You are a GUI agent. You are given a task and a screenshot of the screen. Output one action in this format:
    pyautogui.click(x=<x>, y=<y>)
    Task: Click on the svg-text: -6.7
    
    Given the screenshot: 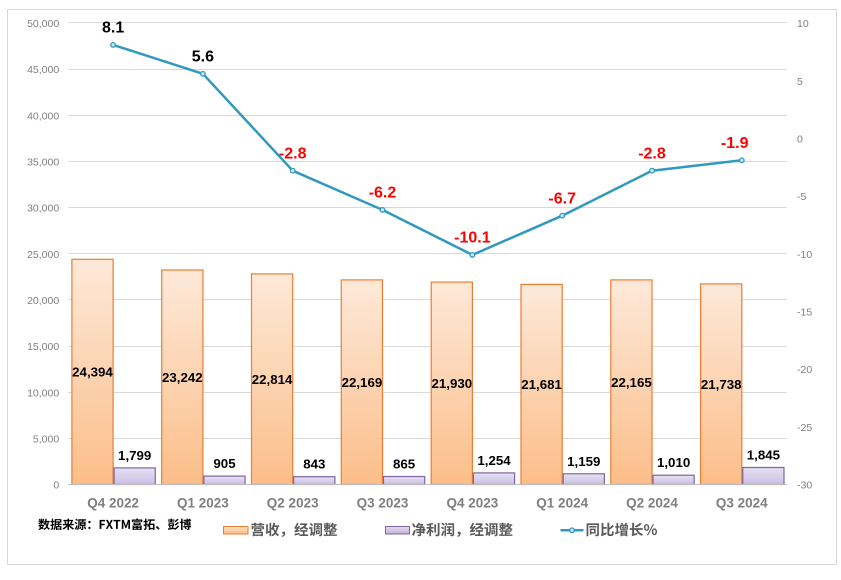 What is the action you would take?
    pyautogui.click(x=562, y=199)
    